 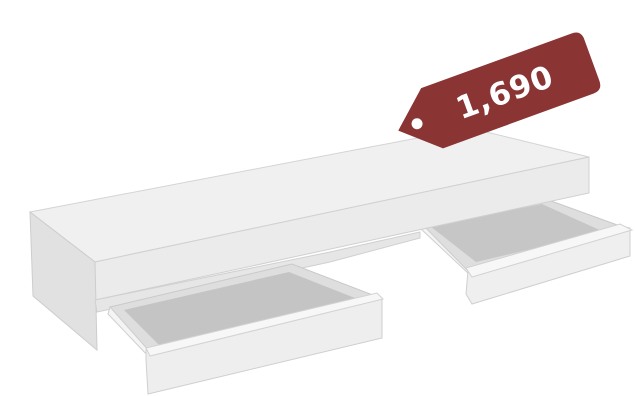 What do you see at coordinates (63, 281) in the screenshot?
I see `shelf-left-end` at bounding box center [63, 281].